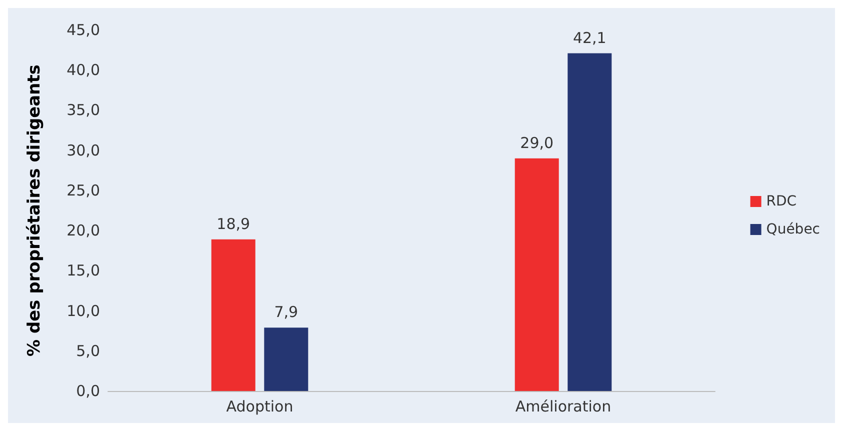 The width and height of the screenshot is (843, 431). Describe the element at coordinates (83, 190) in the screenshot. I see `y-tick-label: 25,0` at that location.